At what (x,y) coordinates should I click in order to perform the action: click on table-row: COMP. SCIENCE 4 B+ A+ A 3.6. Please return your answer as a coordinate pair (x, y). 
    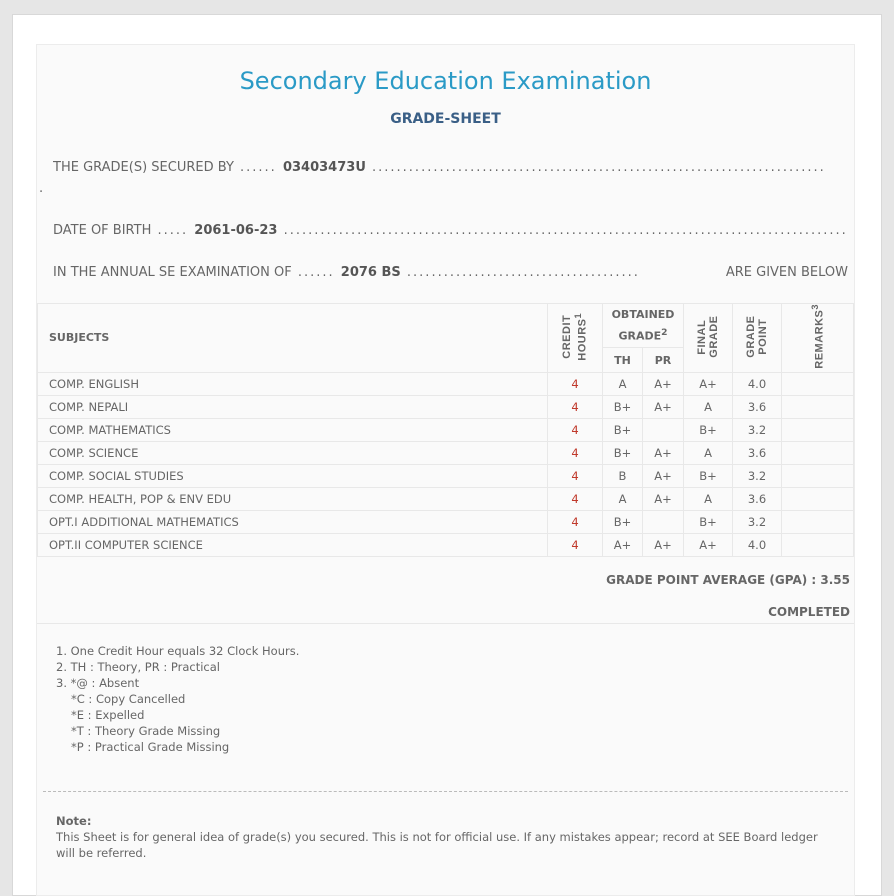
    Looking at the image, I should click on (445, 452).